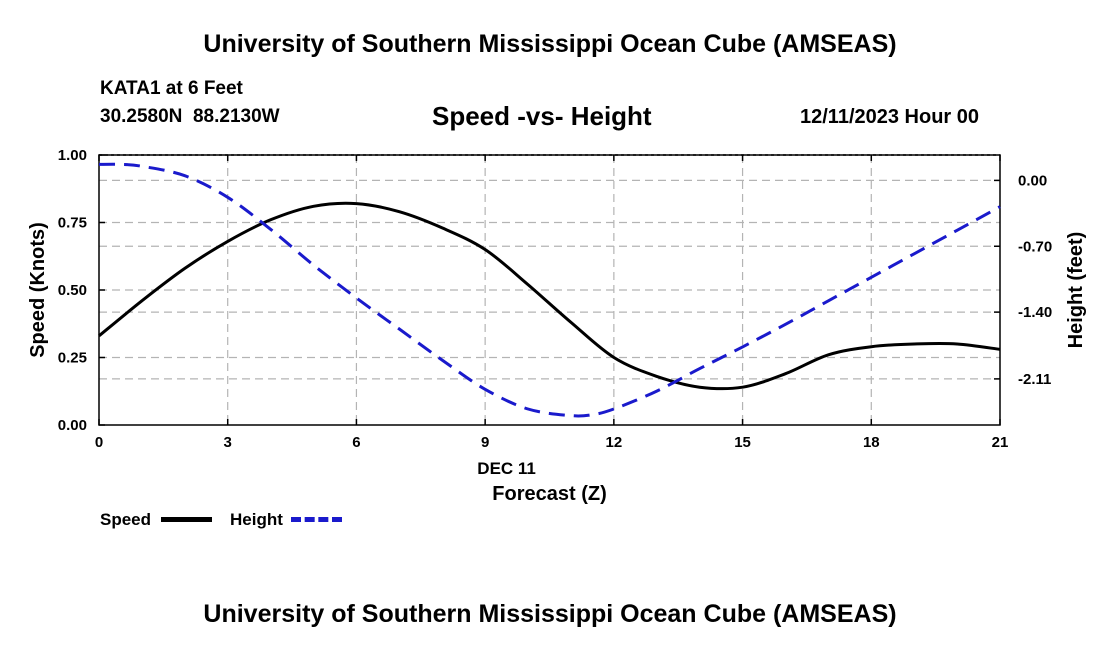 This screenshot has width=1100, height=650. Describe the element at coordinates (72, 155) in the screenshot. I see `y-tick-label: 1.00` at that location.